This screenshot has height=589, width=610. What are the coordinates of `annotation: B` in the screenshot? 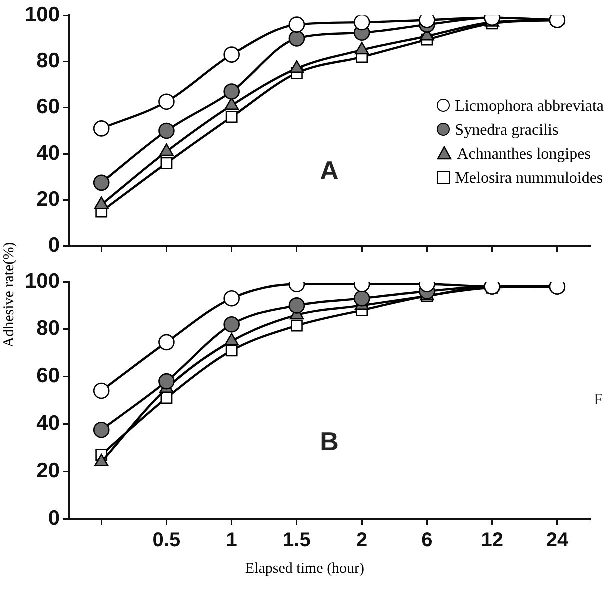 It's located at (329, 441).